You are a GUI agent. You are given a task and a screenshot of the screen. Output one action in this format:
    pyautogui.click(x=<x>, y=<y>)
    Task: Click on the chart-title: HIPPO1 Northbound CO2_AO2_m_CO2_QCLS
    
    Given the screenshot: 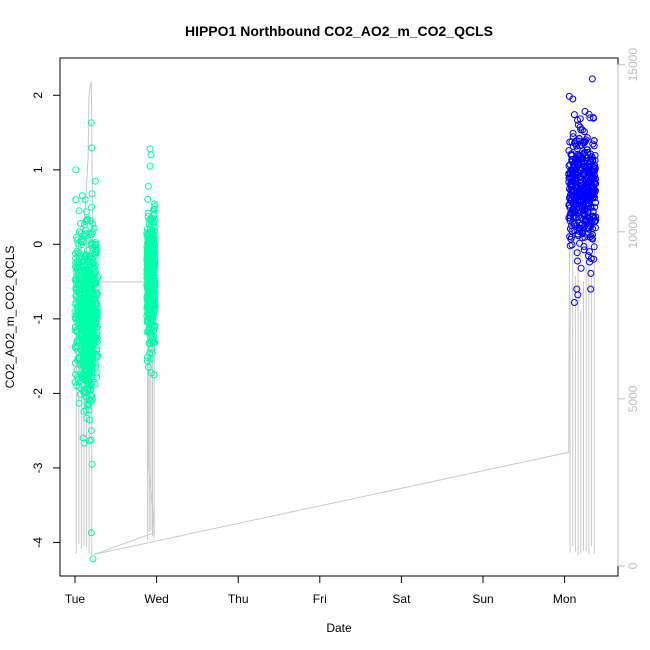 What is the action you would take?
    pyautogui.click(x=339, y=31)
    